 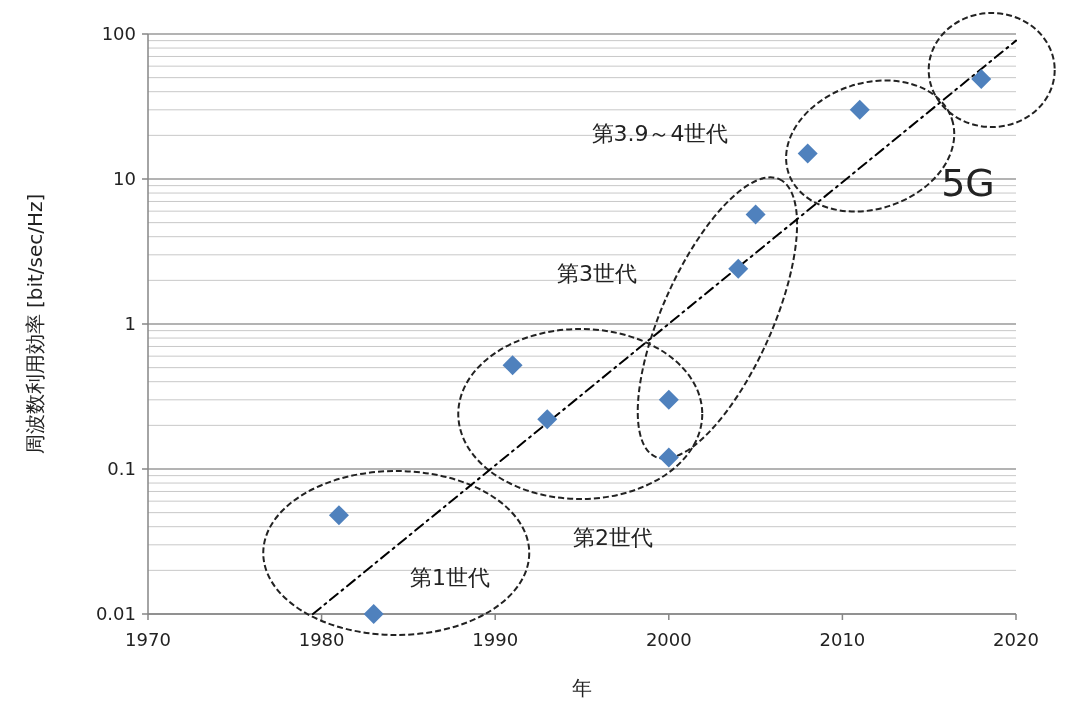 What do you see at coordinates (121, 468) in the screenshot?
I see `y-tick-label: 0.1` at bounding box center [121, 468].